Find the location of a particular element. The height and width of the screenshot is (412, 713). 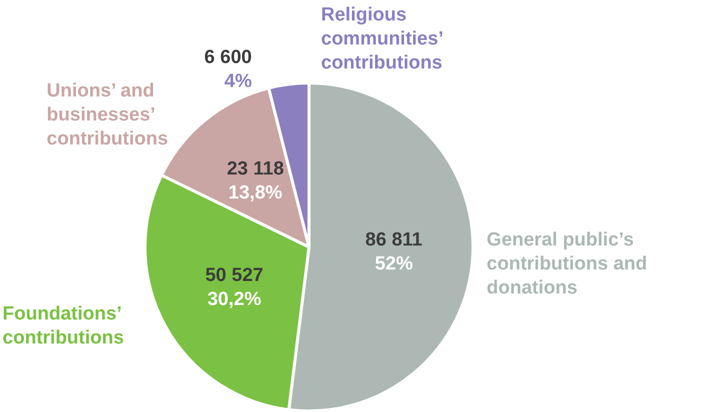

data-label: 50 527 30,2% is located at coordinates (234, 287).